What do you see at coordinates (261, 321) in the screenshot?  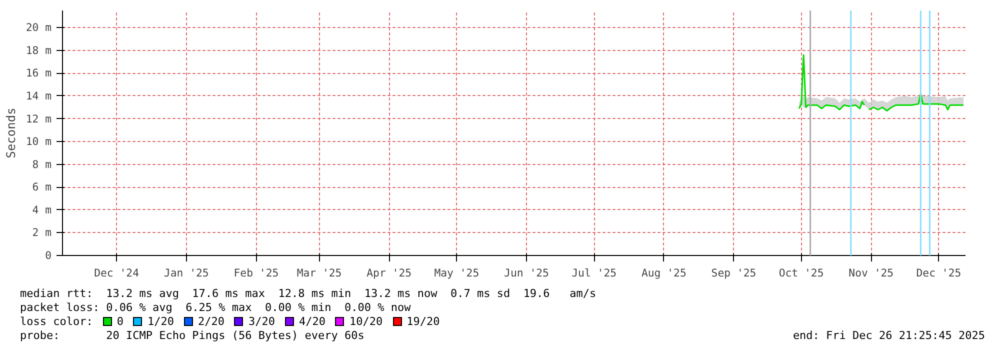 I see `legend-label: 3/20` at bounding box center [261, 321].